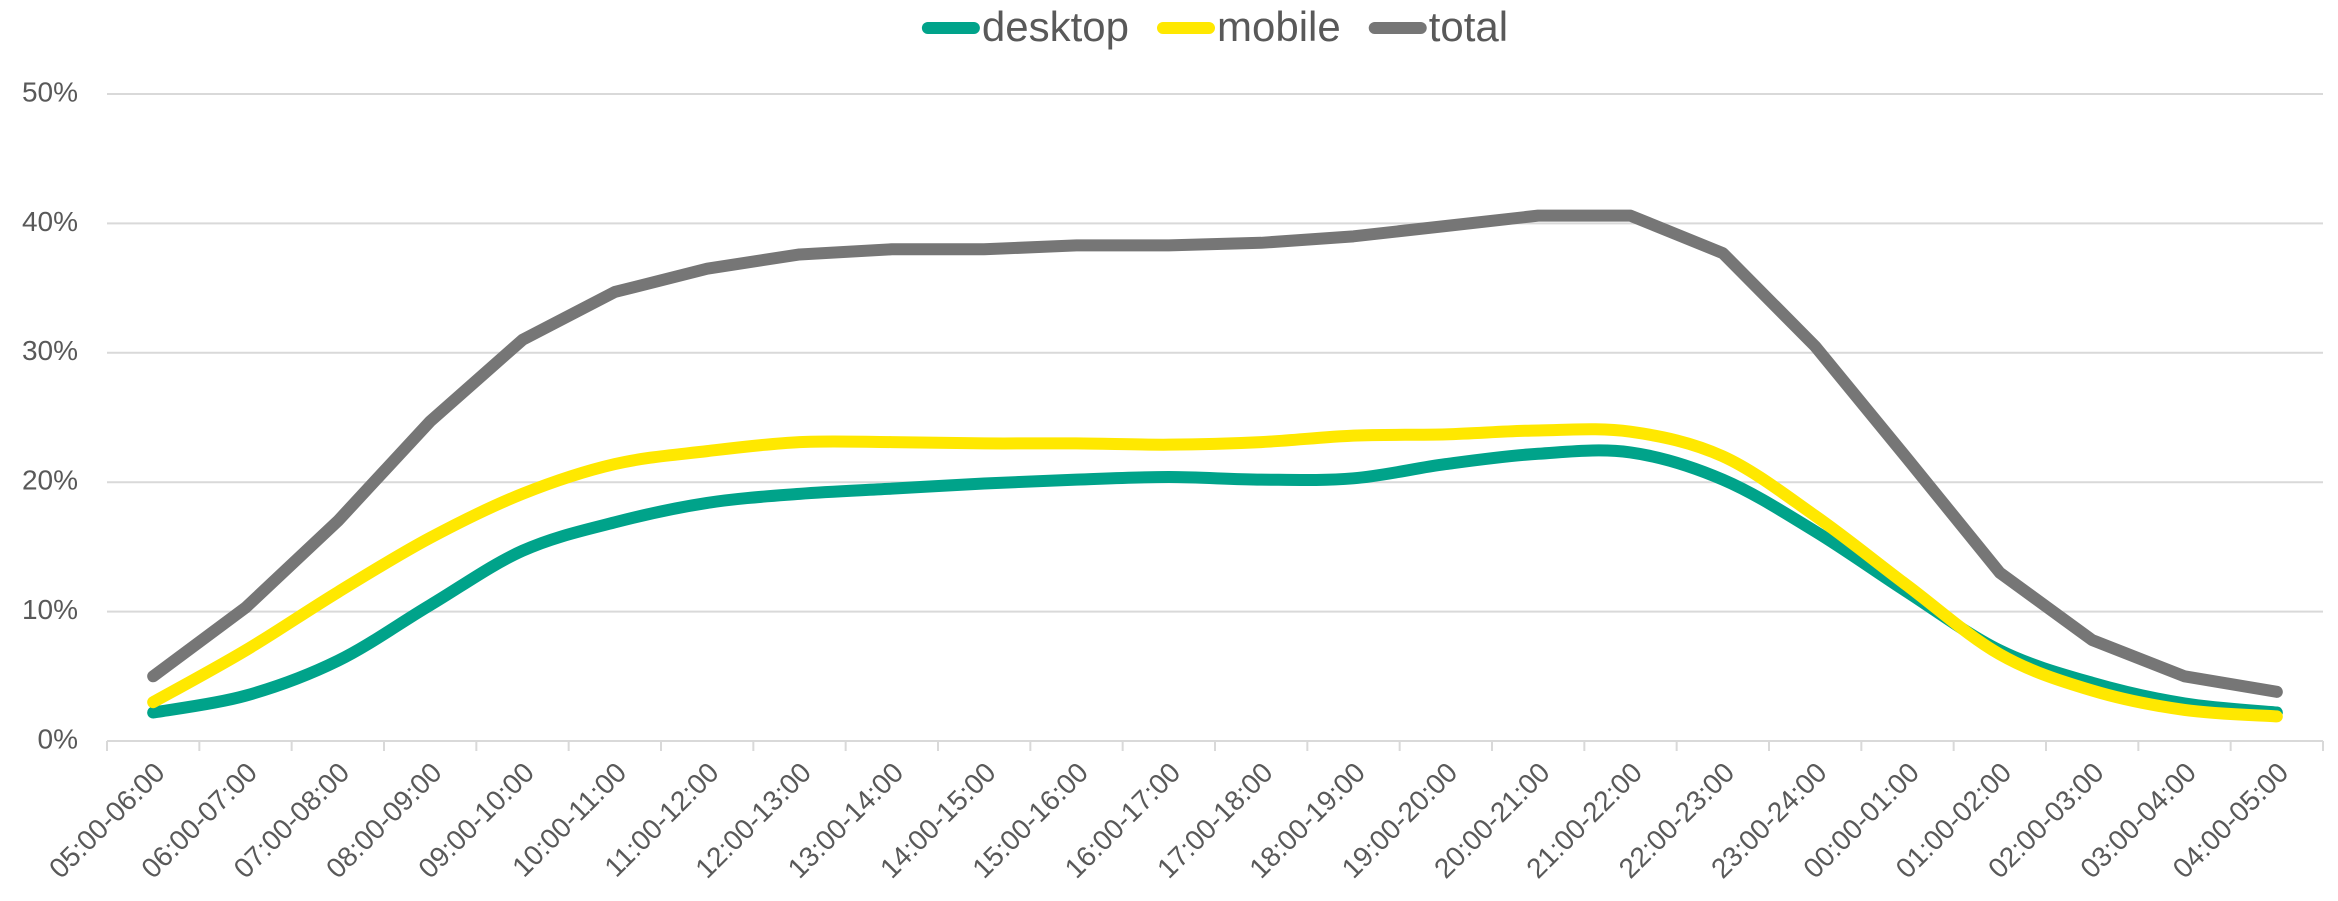 This screenshot has width=2338, height=901. I want to click on y-tick-label: 40%, so click(50, 221).